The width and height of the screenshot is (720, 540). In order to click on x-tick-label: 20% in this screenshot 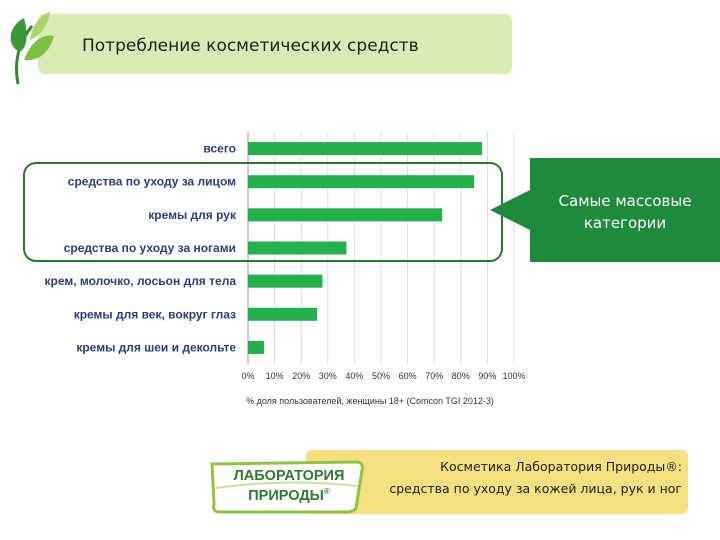, I will do `click(301, 376)`.